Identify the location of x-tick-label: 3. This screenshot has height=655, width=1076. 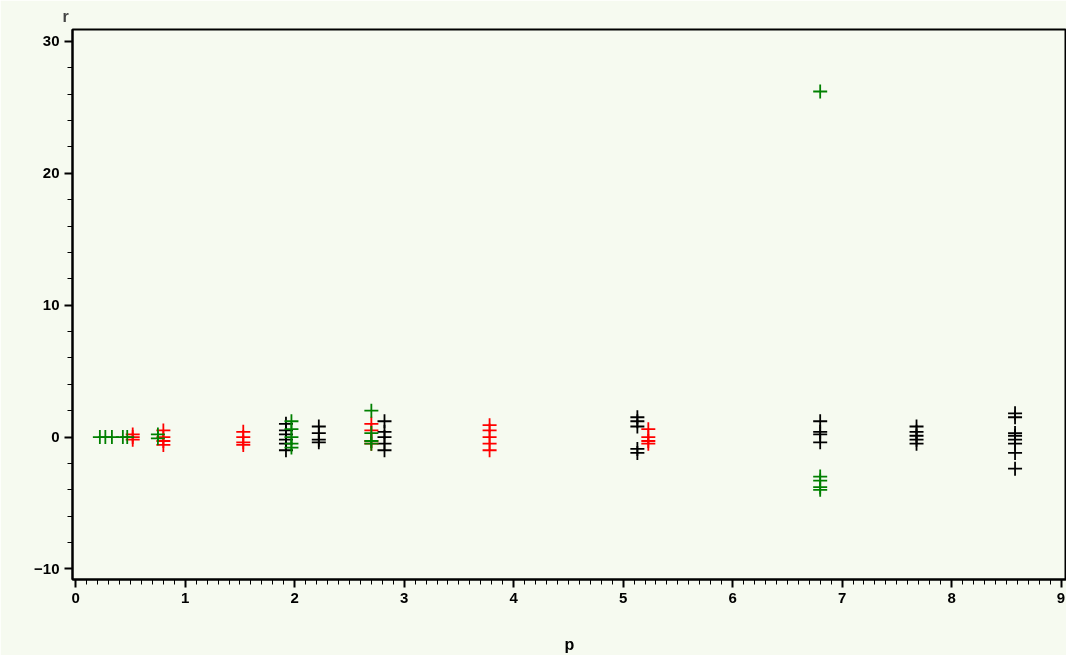
(404, 597).